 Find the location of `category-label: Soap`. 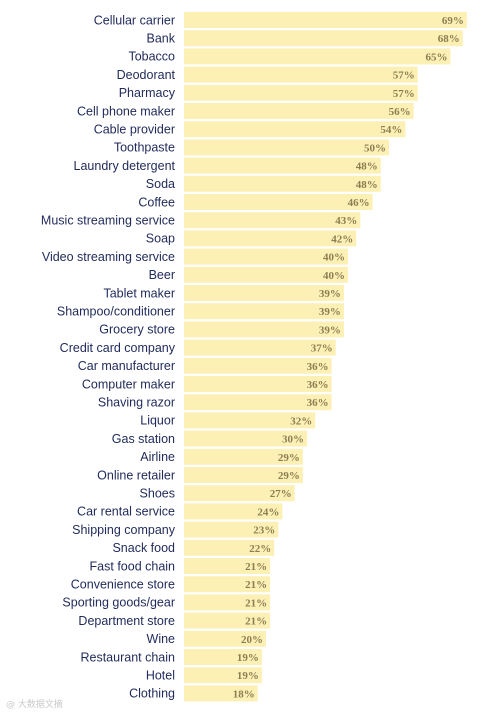

category-label: Soap is located at coordinates (160, 239).